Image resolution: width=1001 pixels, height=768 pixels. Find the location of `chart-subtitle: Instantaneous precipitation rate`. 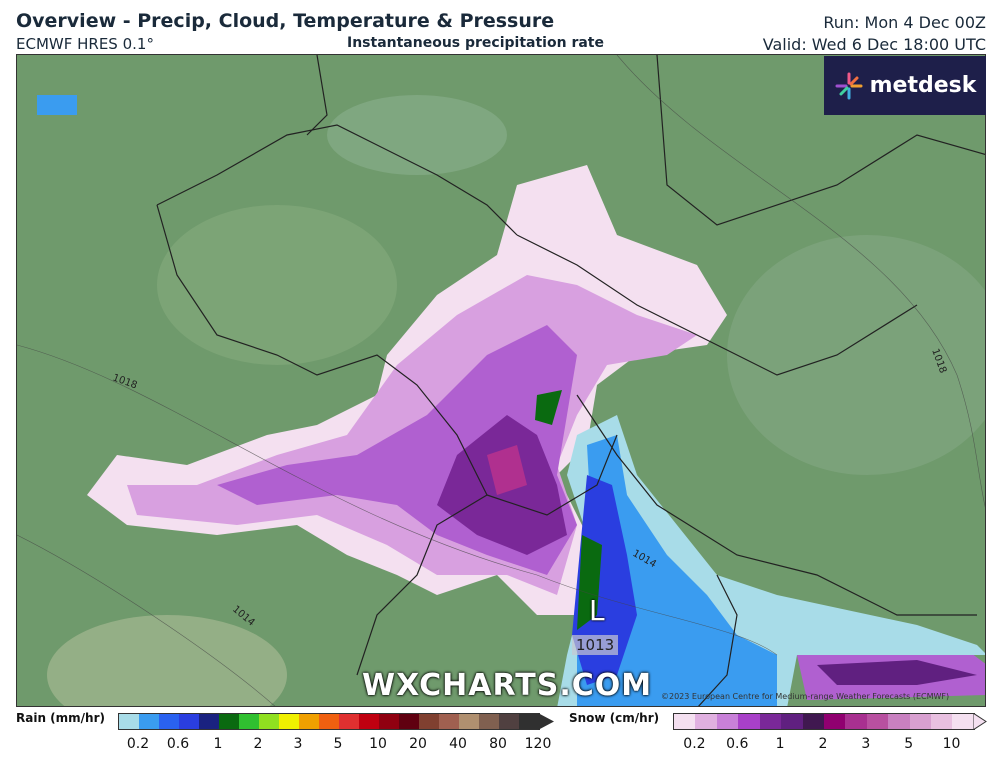

chart-subtitle: Instantaneous precipitation rate is located at coordinates (475, 43).